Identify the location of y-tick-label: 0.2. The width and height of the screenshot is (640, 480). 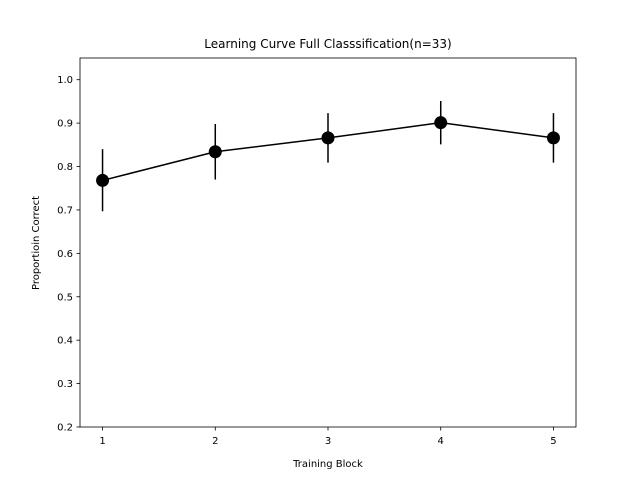
(65, 428).